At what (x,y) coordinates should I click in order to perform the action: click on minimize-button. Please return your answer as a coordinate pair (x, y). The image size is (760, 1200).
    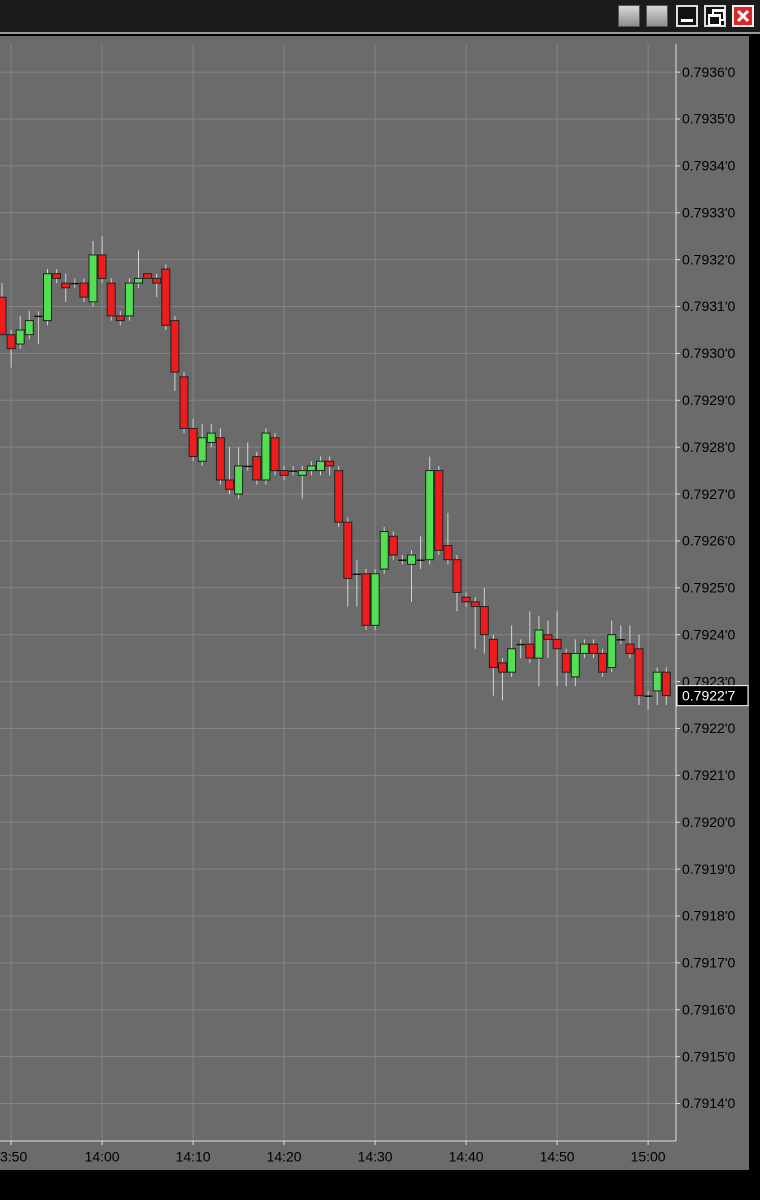
    Looking at the image, I should click on (687, 16).